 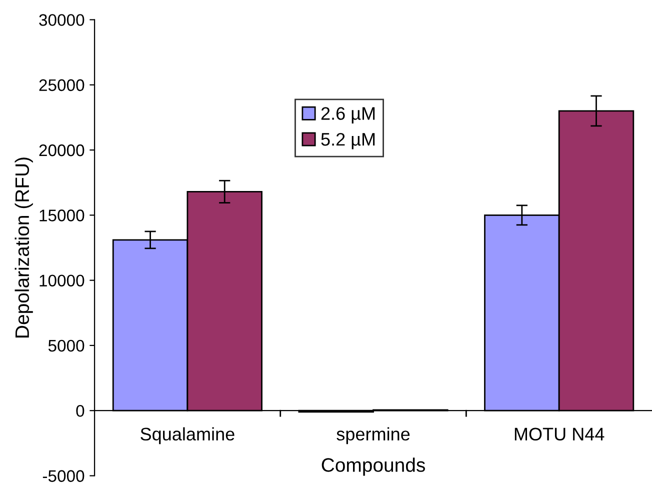 I want to click on x-tick-label: Squalamine, so click(x=187, y=435).